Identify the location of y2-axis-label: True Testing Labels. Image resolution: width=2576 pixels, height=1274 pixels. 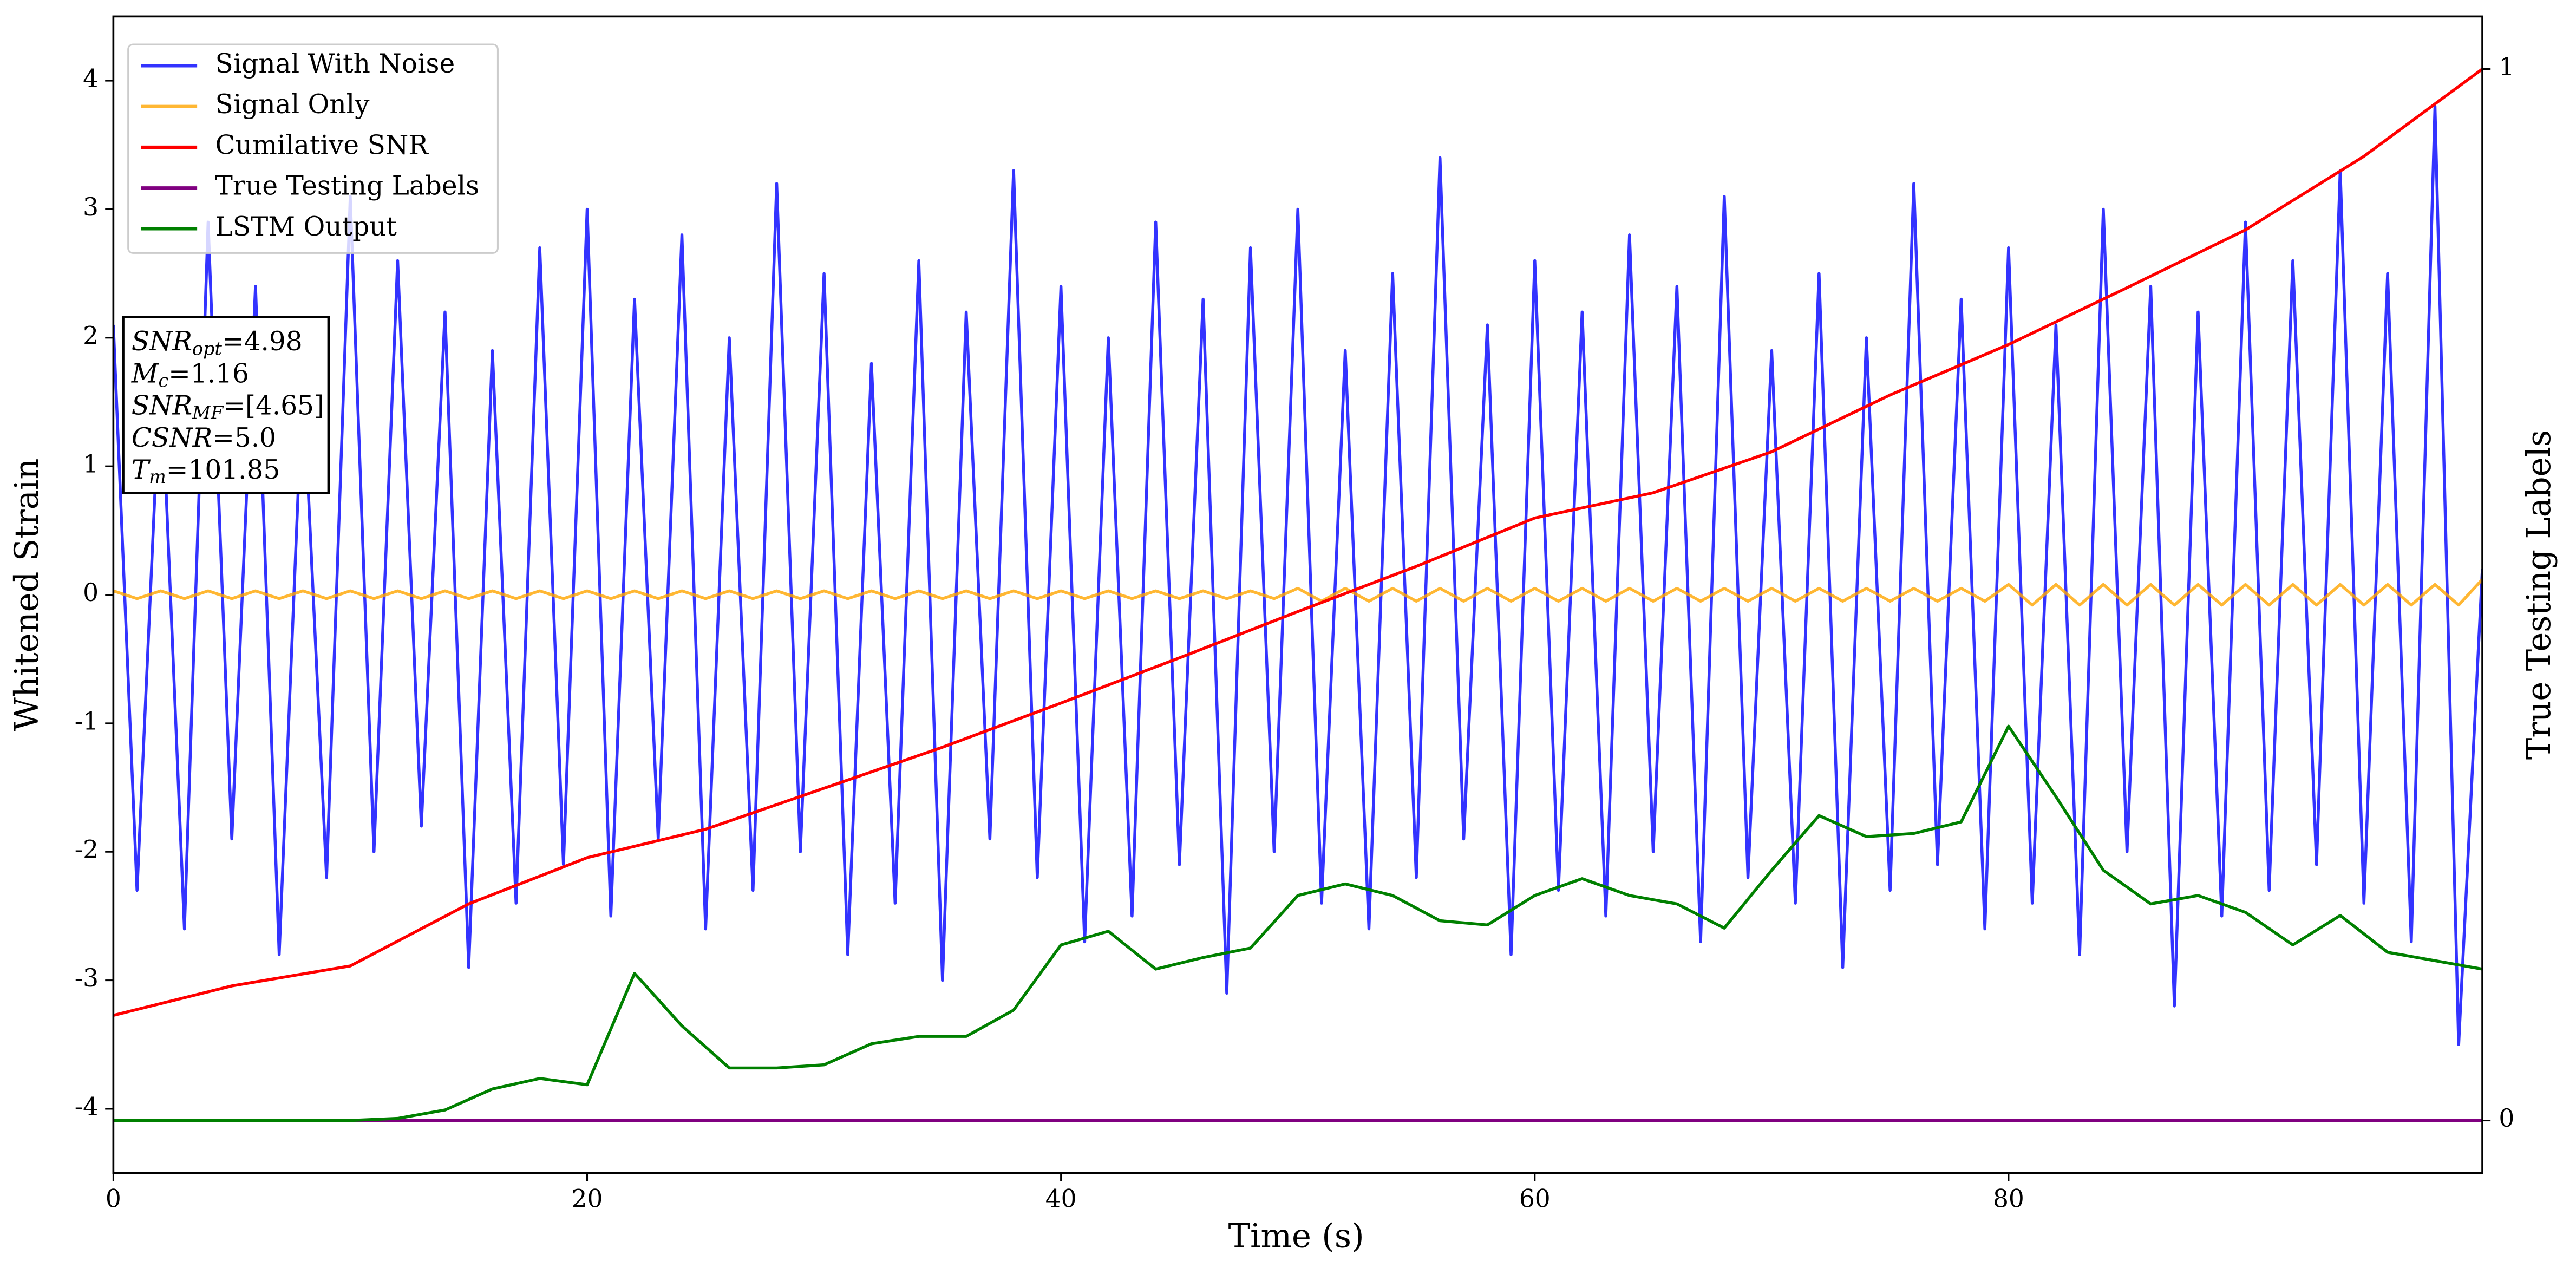
(2539, 595).